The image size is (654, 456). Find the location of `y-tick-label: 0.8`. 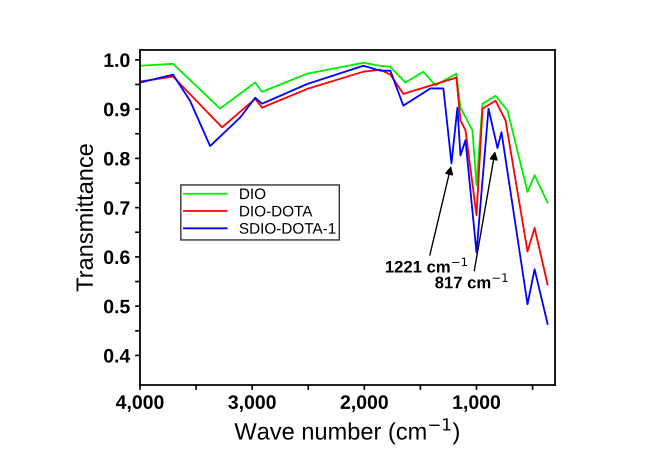

y-tick-label: 0.8 is located at coordinates (117, 159).